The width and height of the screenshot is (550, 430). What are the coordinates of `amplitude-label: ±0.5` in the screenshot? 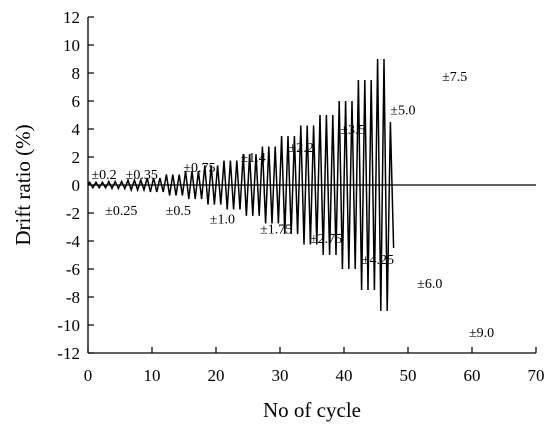 It's located at (178, 211).